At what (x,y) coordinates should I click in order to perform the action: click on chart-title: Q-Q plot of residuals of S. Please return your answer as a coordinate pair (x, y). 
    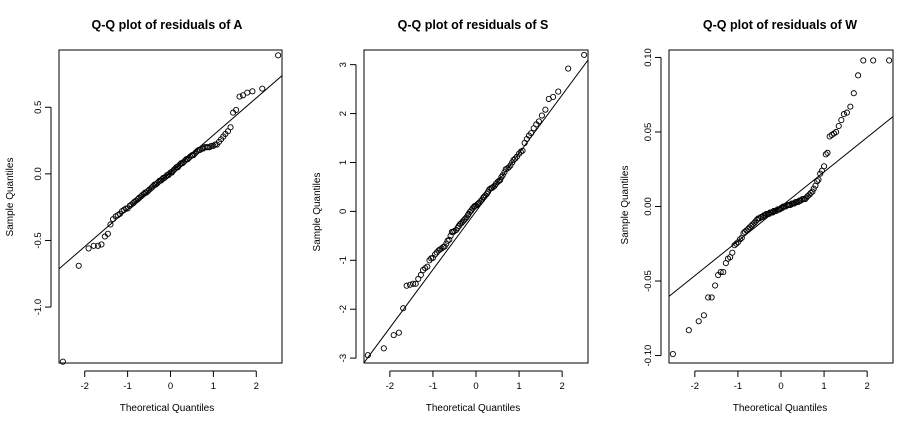
    Looking at the image, I should click on (473, 25).